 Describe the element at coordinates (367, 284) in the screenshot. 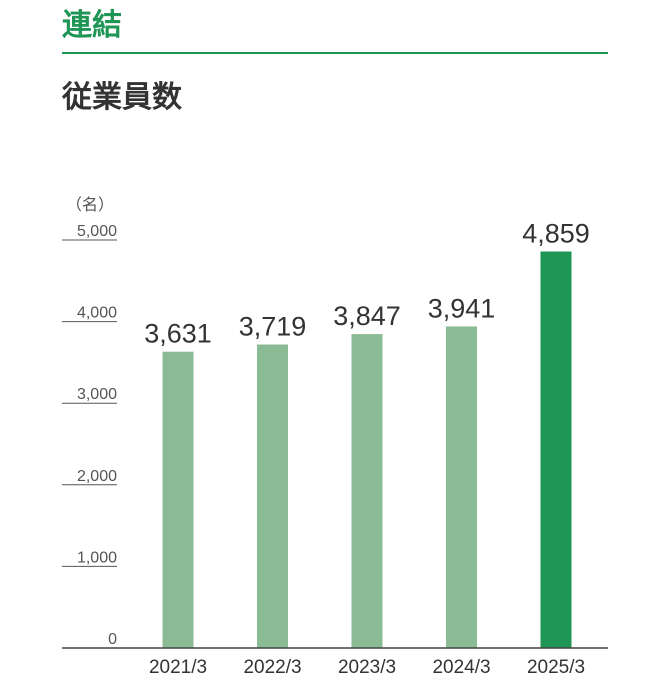

I see `value-labels: 3,631 3,719 3,847 3,941 4,859` at that location.